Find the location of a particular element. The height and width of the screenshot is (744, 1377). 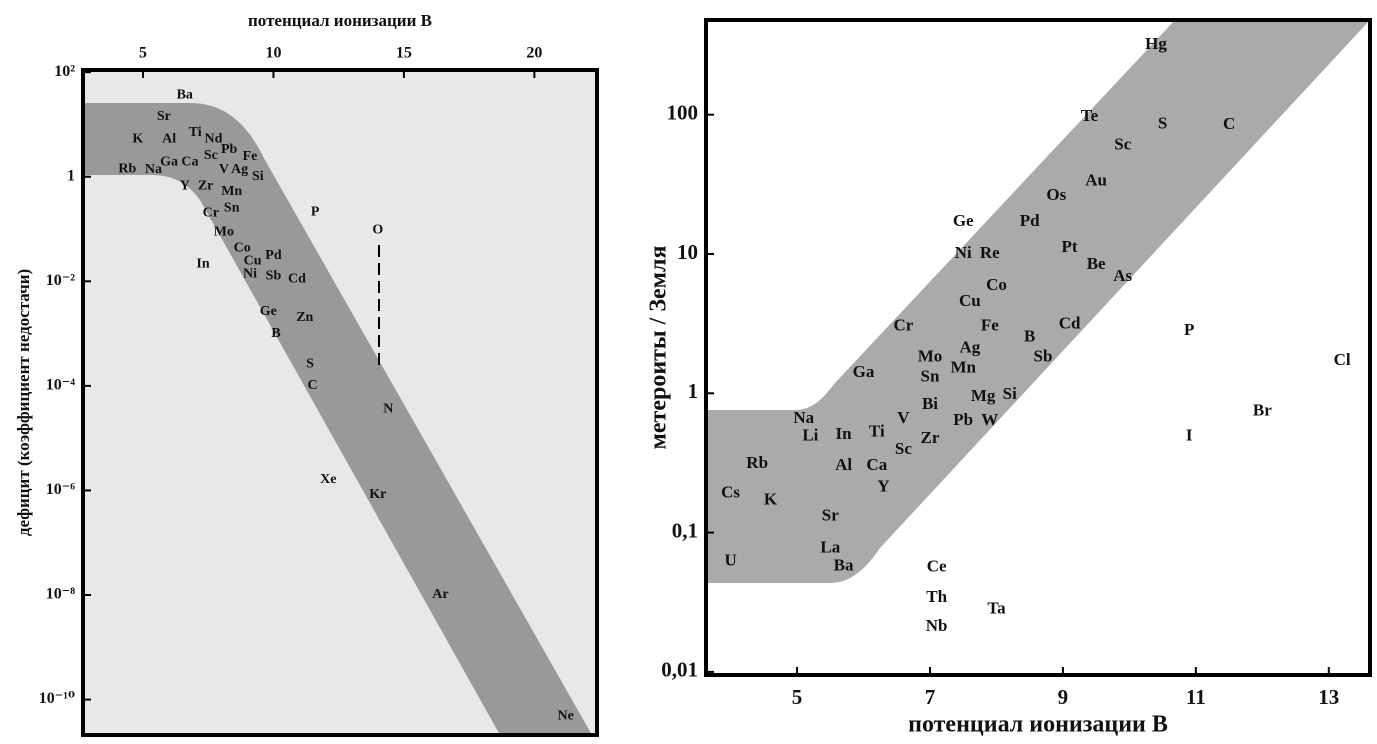

y-tick-label: 10 is located at coordinates (687, 252).